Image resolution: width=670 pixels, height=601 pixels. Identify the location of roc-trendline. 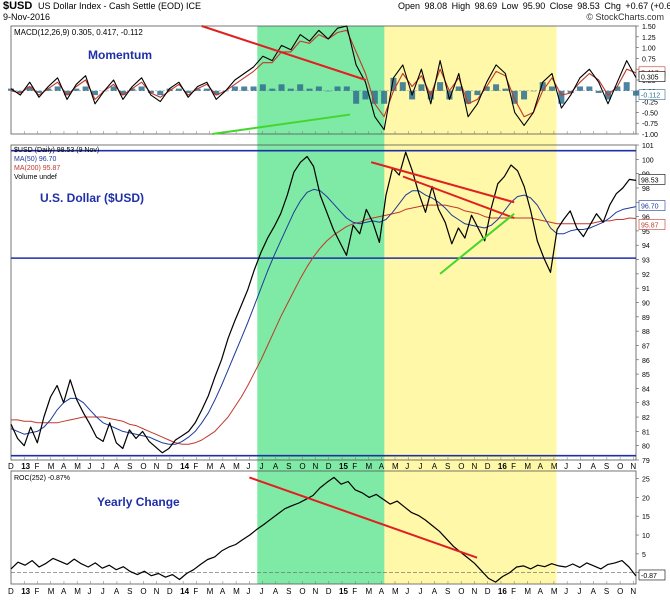
(363, 517).